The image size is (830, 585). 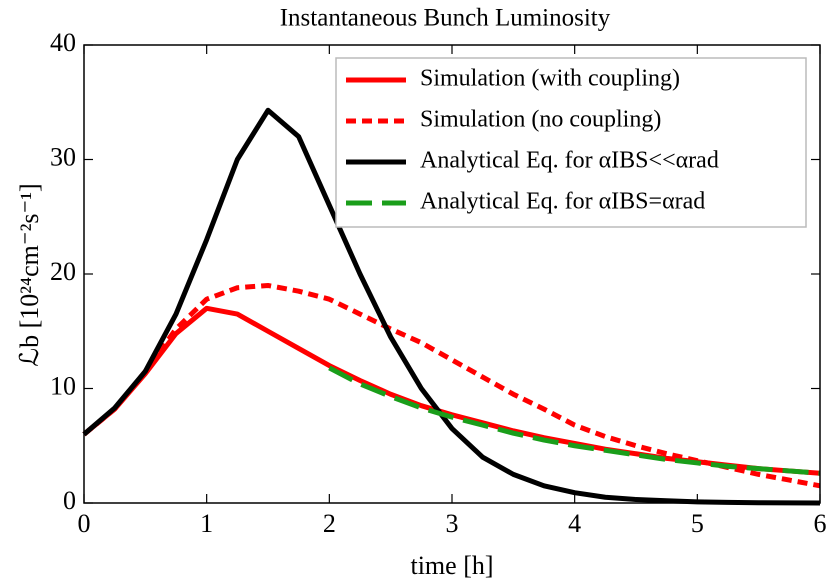 What do you see at coordinates (206, 523) in the screenshot?
I see `x-tick-label: 1` at bounding box center [206, 523].